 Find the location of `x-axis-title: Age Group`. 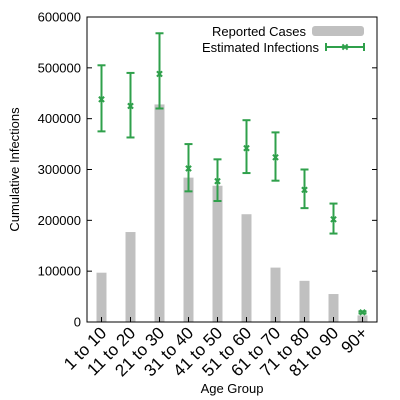

x-axis-title: Age Group is located at coordinates (232, 388).